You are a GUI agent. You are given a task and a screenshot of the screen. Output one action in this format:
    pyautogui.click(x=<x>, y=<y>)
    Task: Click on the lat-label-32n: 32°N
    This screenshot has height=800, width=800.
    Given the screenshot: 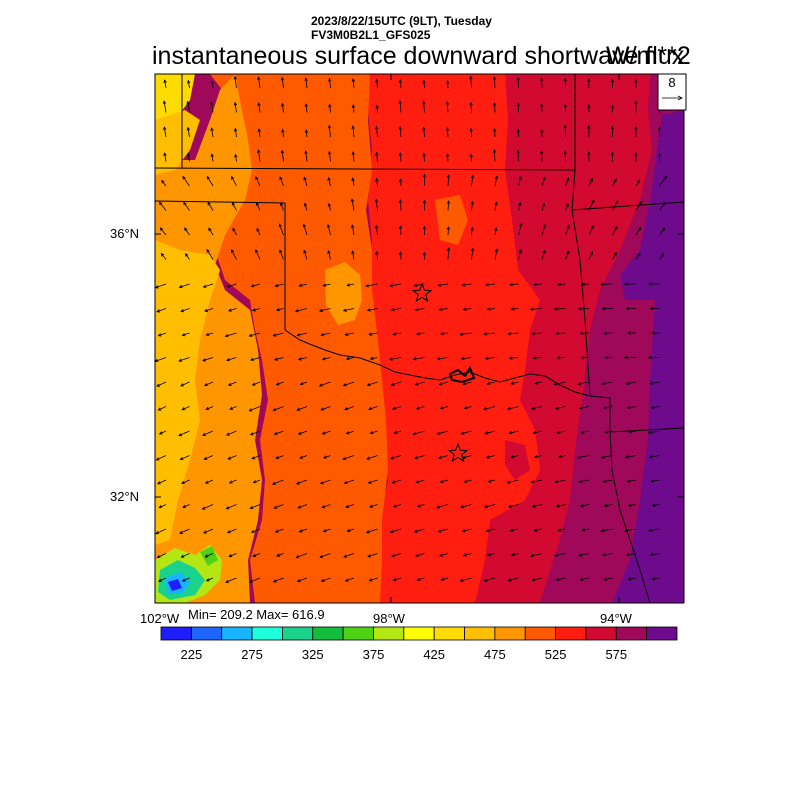 What is the action you would take?
    pyautogui.click(x=125, y=496)
    